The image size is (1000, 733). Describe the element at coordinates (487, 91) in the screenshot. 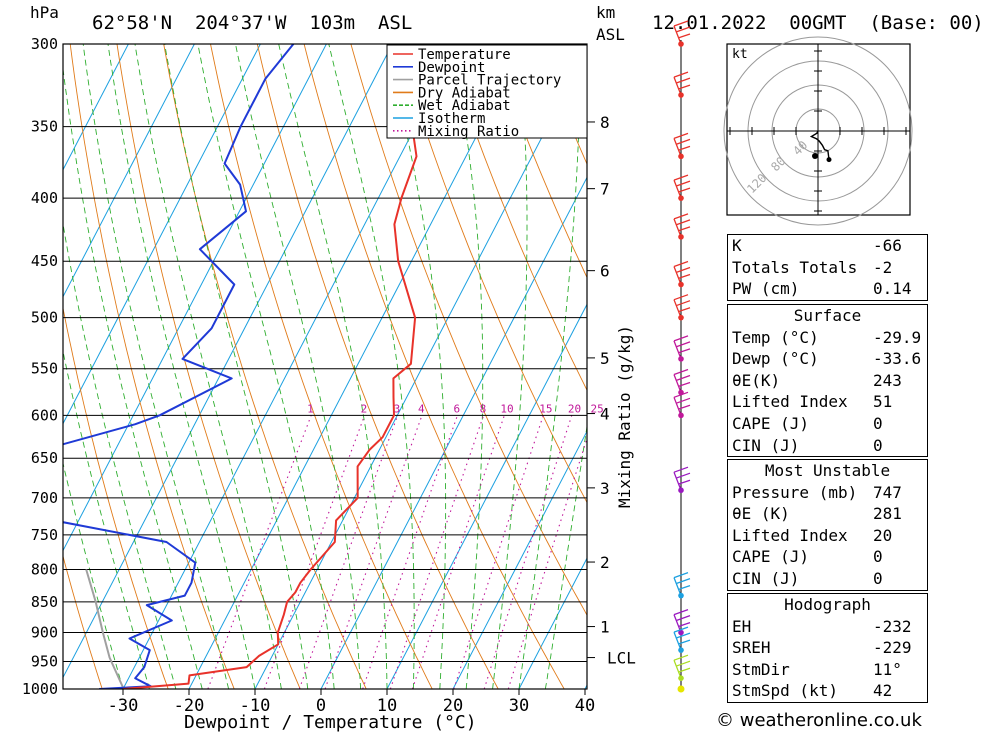

I see `legend-box` at that location.